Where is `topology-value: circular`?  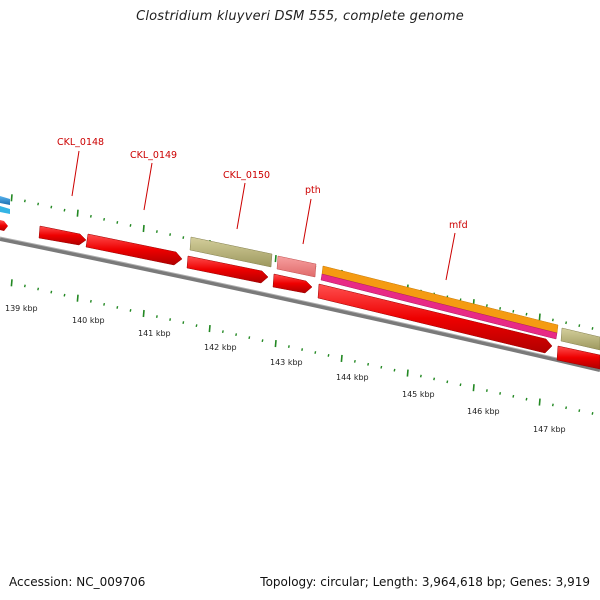
topology-value: circular is located at coordinates (342, 582).